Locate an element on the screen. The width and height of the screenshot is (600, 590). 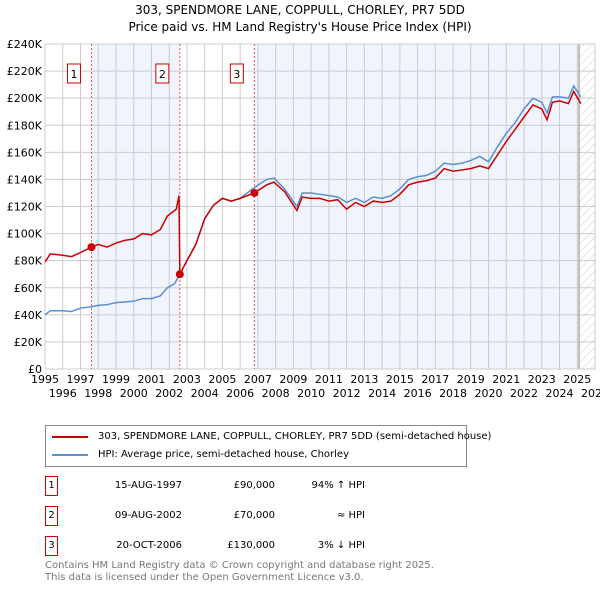
x-tick-label: 2001 is located at coordinates (151, 379).